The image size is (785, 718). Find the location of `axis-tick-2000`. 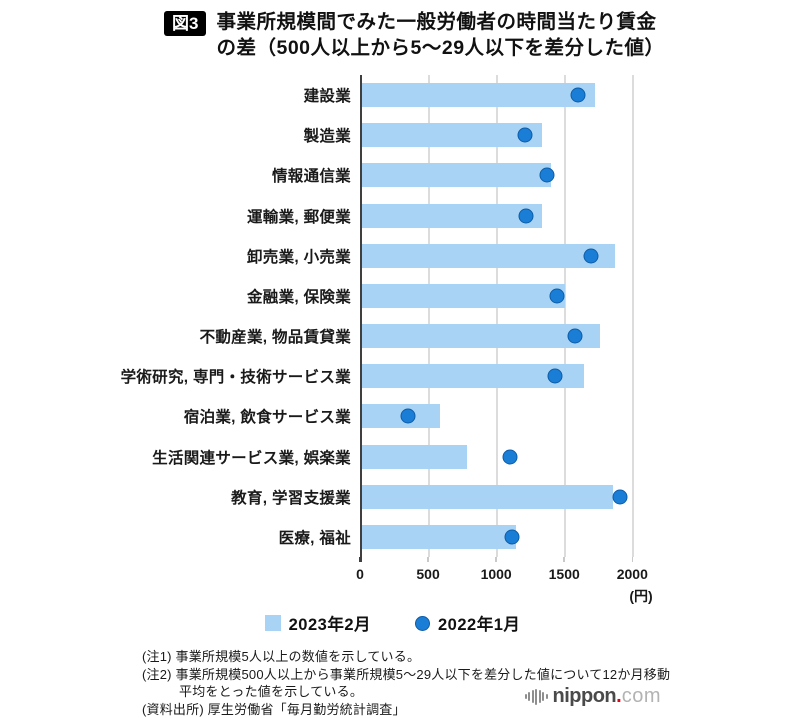

axis-tick-2000 is located at coordinates (633, 559).